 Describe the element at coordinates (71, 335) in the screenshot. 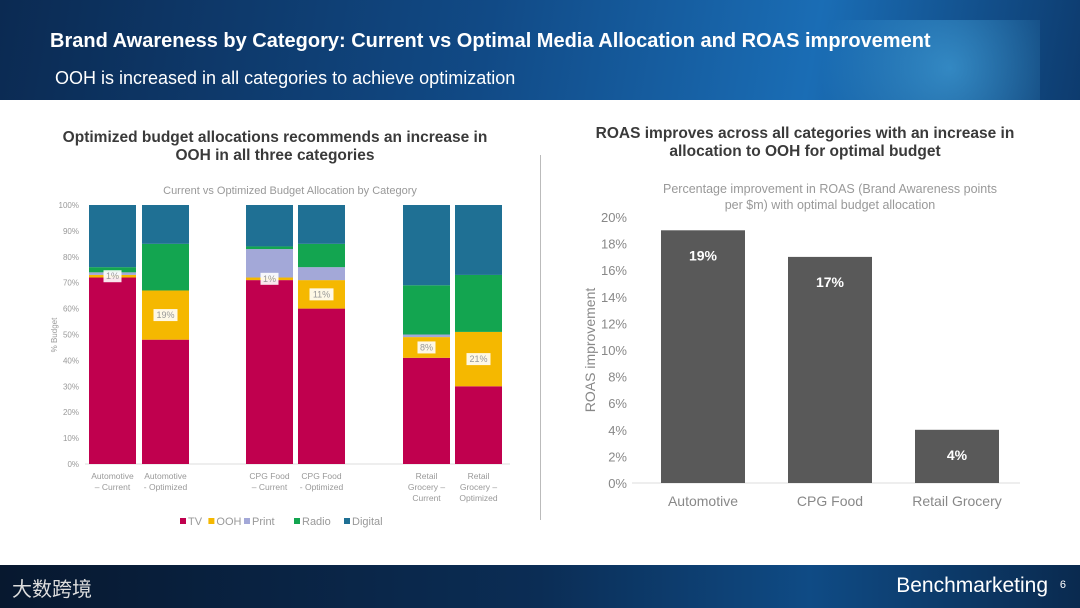

I see `y-tick-label: 50%` at that location.